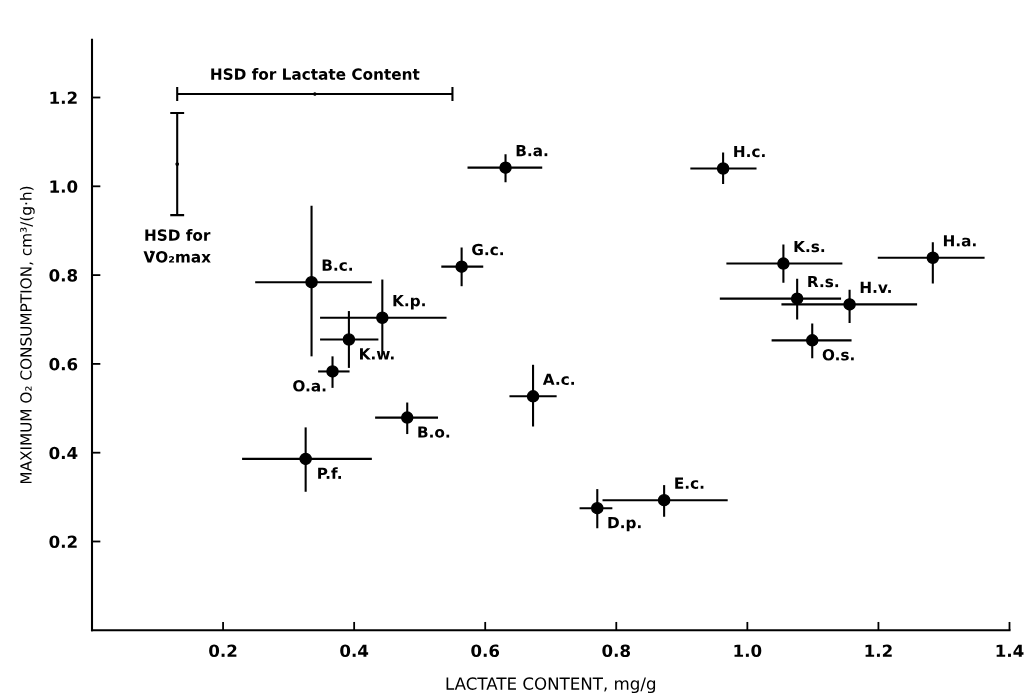 Image resolution: width=1028 pixels, height=698 pixels. Describe the element at coordinates (223, 651) in the screenshot. I see `x-tick-label: 0.2` at that location.